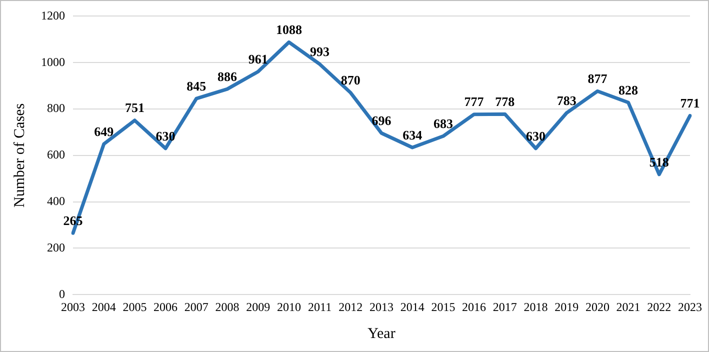 This screenshot has height=352, width=709. What do you see at coordinates (382, 334) in the screenshot?
I see `x-axis-title: Year` at bounding box center [382, 334].